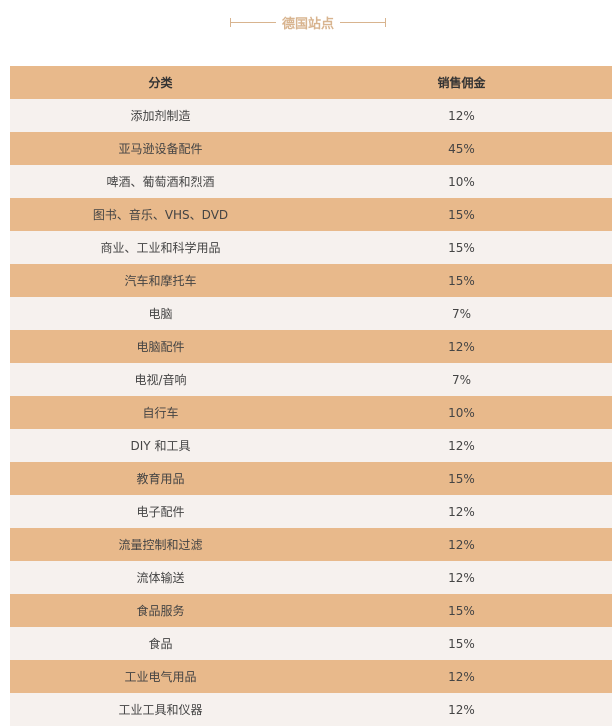 This screenshot has height=726, width=616. What do you see at coordinates (311, 313) in the screenshot?
I see `table-row: 电脑 7%` at bounding box center [311, 313].